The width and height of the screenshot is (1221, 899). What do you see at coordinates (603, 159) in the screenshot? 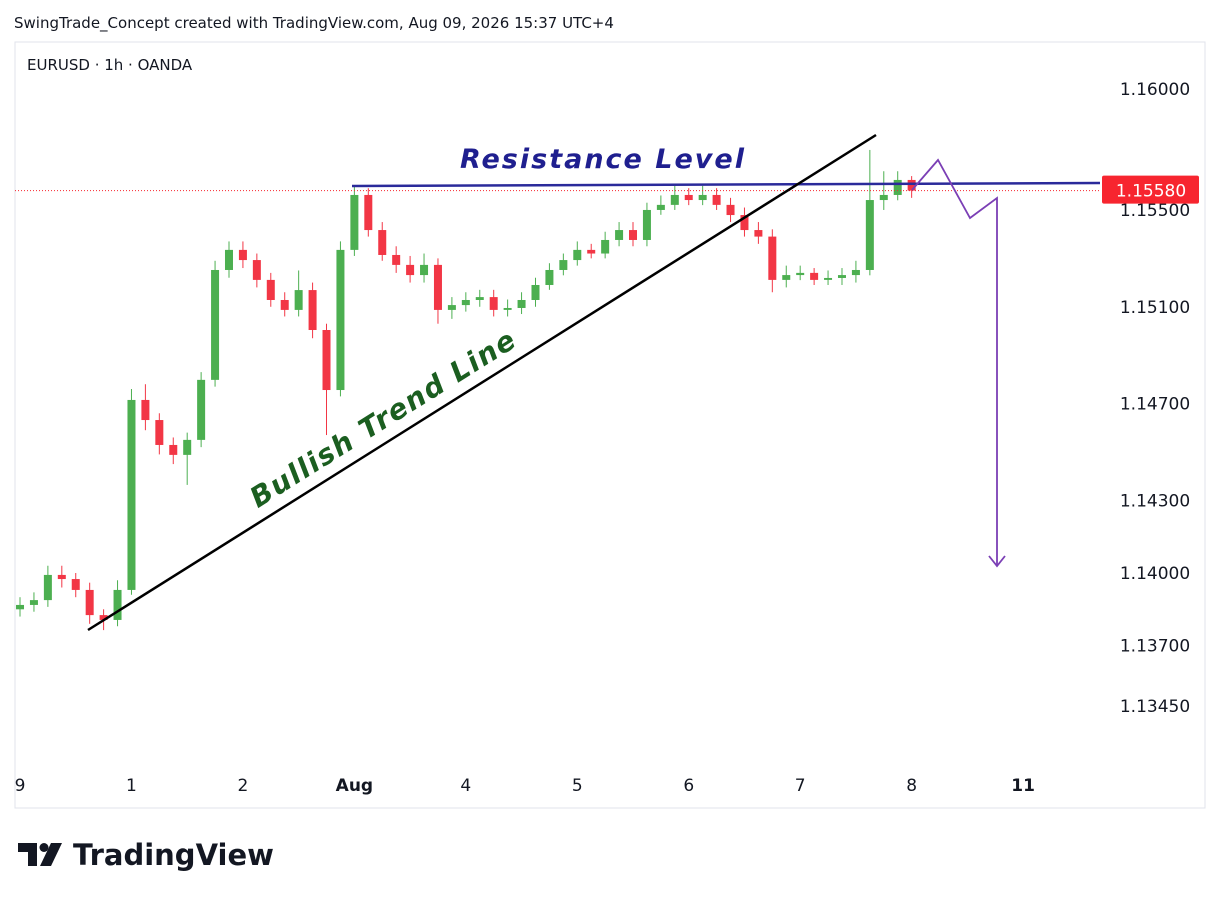
I see `resistance-label: Resistance Level` at bounding box center [603, 159].